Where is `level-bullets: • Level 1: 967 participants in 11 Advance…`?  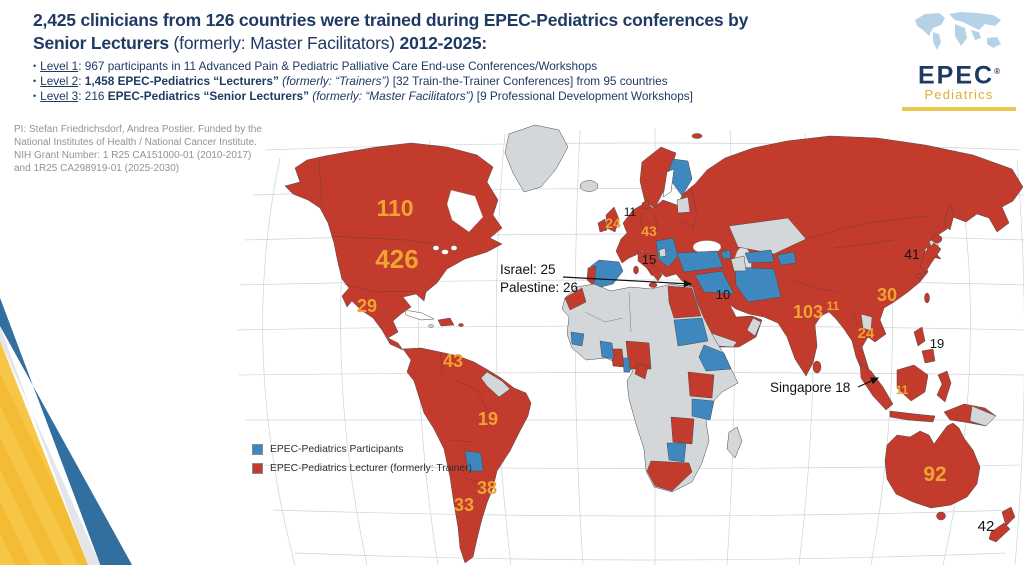 level-bullets: • Level 1: 967 participants in 11 Advance… is located at coordinates (463, 82).